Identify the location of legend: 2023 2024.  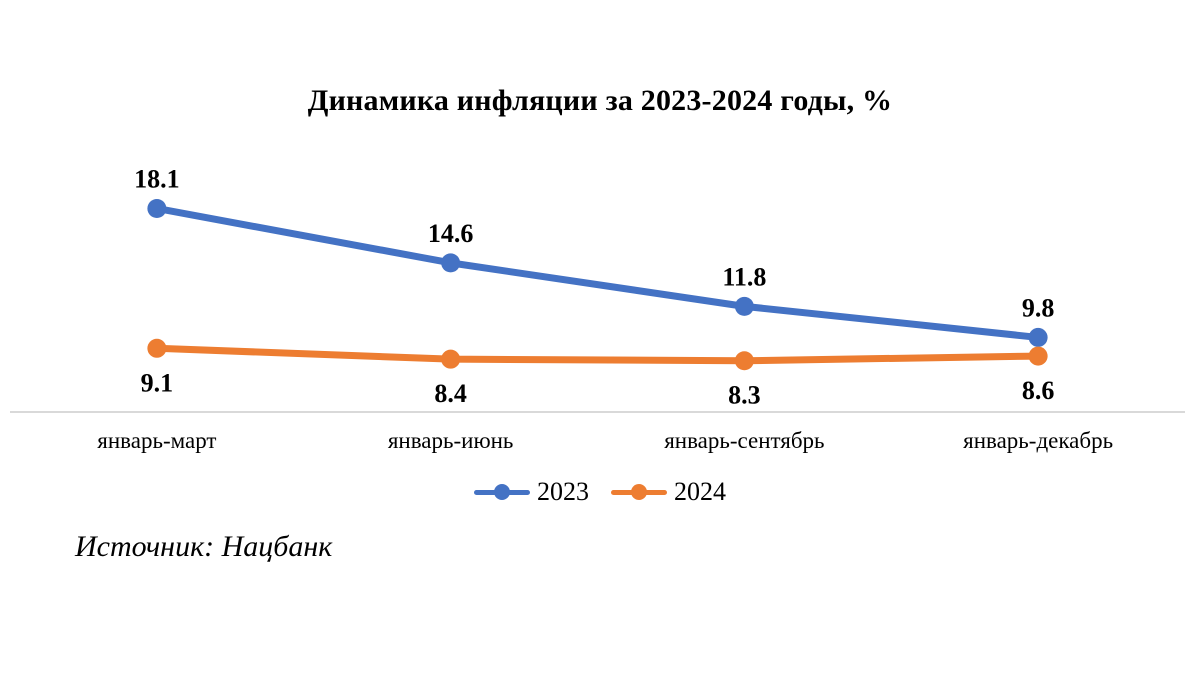
(600, 492).